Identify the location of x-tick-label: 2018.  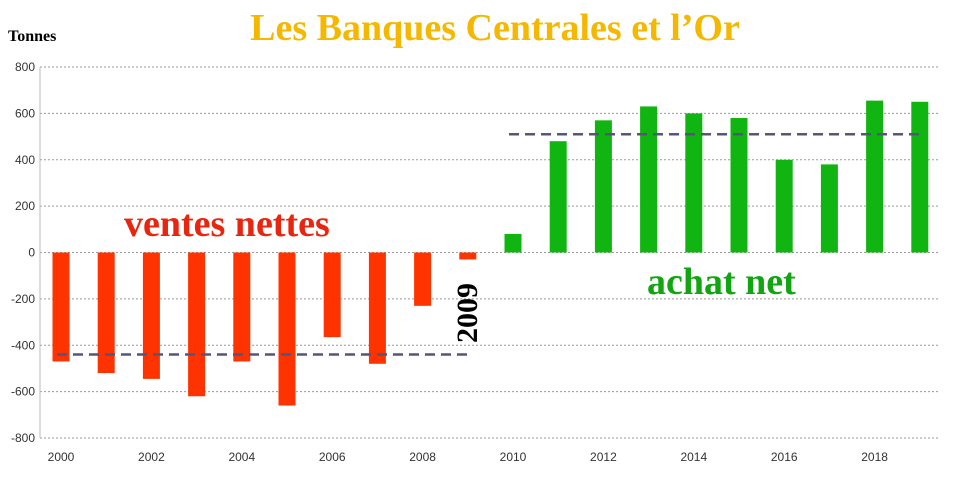
(874, 457).